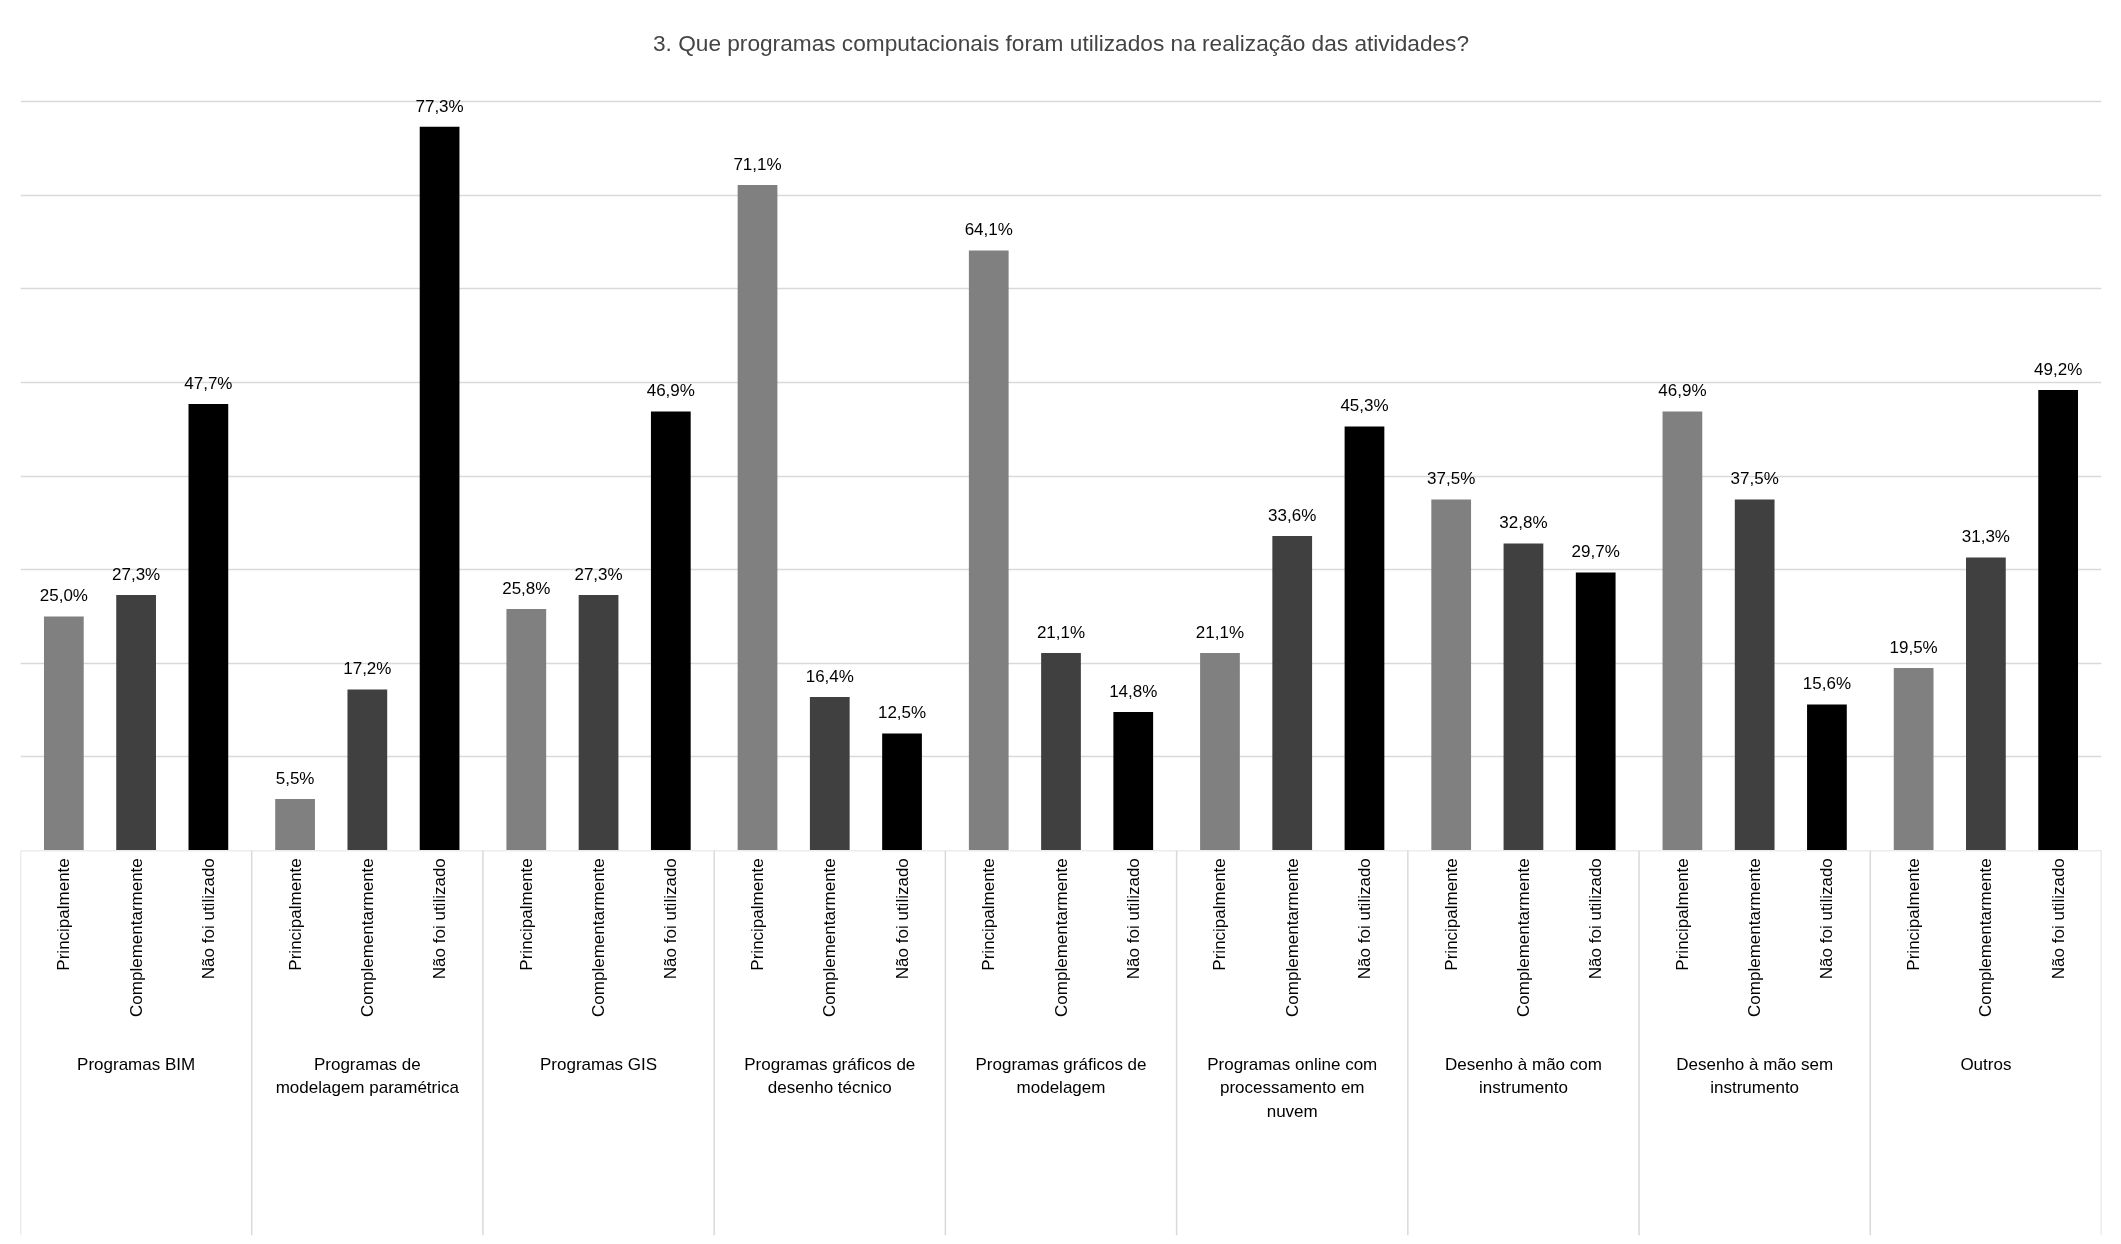 This screenshot has height=1244, width=2121. Describe the element at coordinates (1061, 42) in the screenshot. I see `chart-title: 3. Que programas computacionais foram utilizados na realização das atividades?` at that location.